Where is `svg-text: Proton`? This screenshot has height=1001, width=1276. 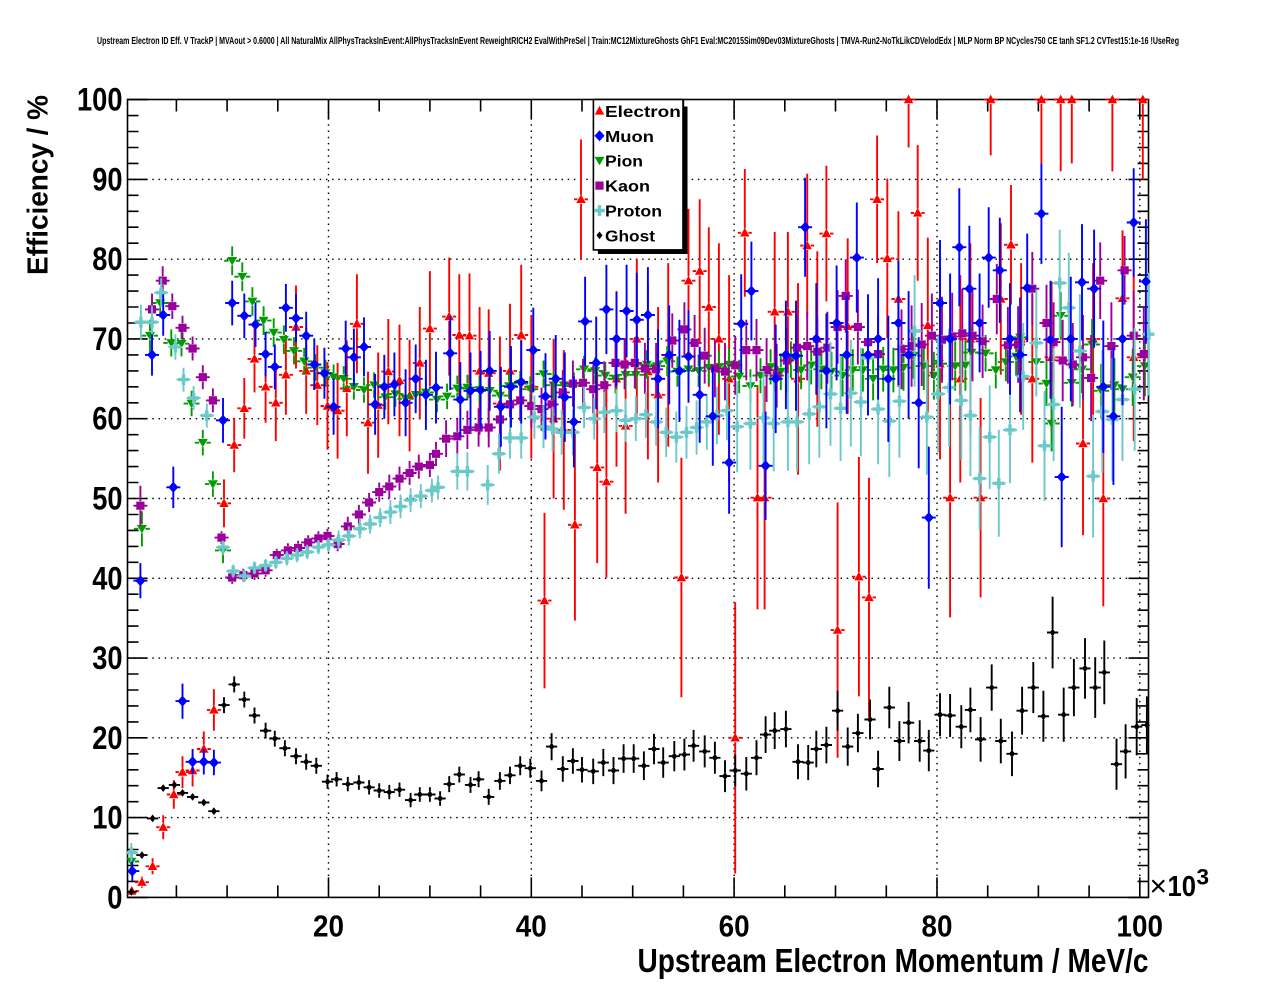 svg-text: Proton is located at coordinates (633, 212).